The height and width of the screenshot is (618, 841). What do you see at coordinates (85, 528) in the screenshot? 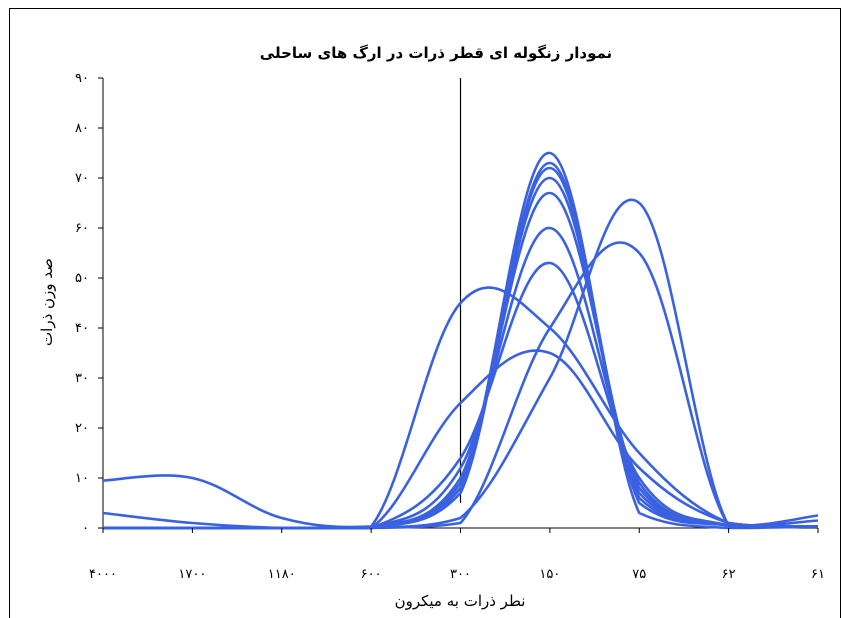
I see `y-tick-label: ۰` at bounding box center [85, 528].